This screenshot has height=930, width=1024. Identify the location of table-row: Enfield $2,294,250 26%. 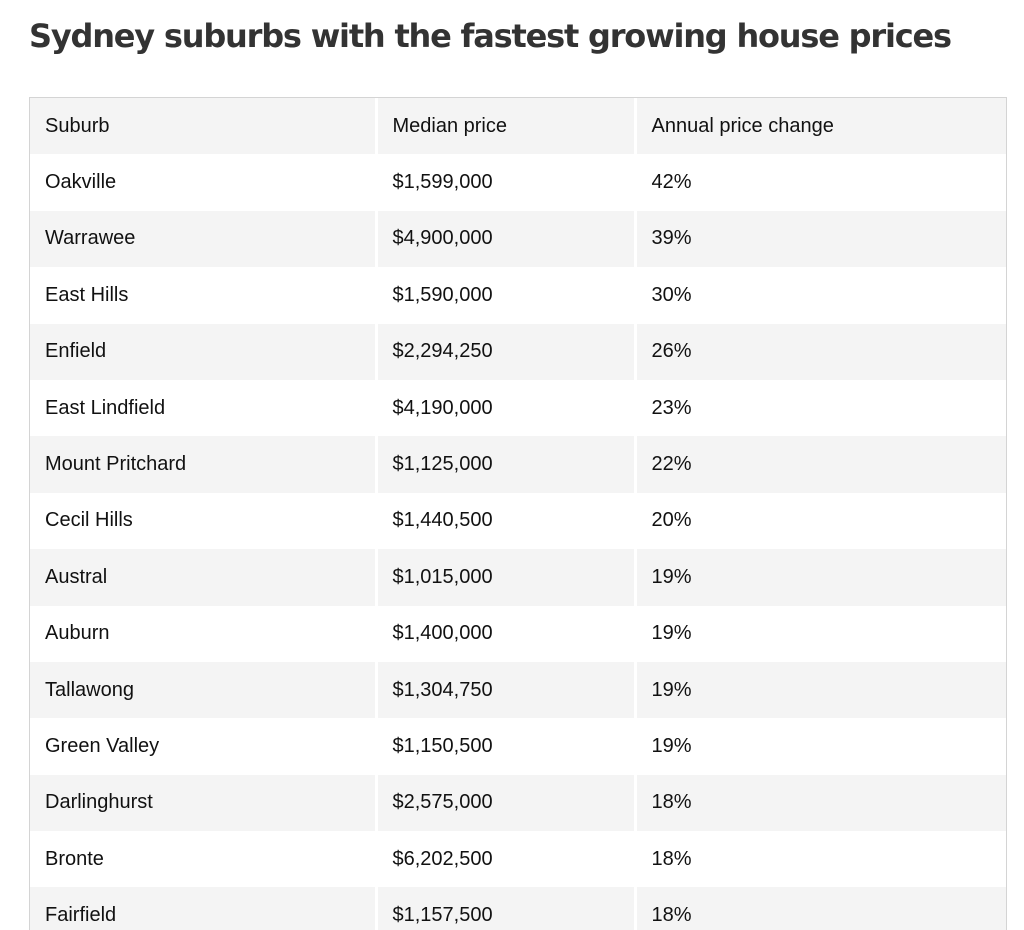
(518, 351).